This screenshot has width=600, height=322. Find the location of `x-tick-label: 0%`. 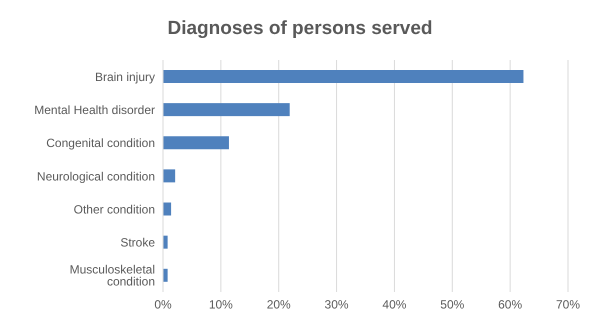

x-tick-label: 0% is located at coordinates (163, 305).